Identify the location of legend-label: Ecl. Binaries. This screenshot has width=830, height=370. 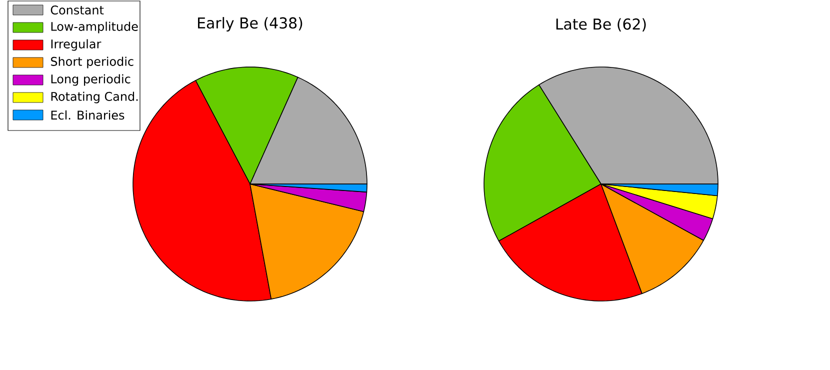
(87, 115).